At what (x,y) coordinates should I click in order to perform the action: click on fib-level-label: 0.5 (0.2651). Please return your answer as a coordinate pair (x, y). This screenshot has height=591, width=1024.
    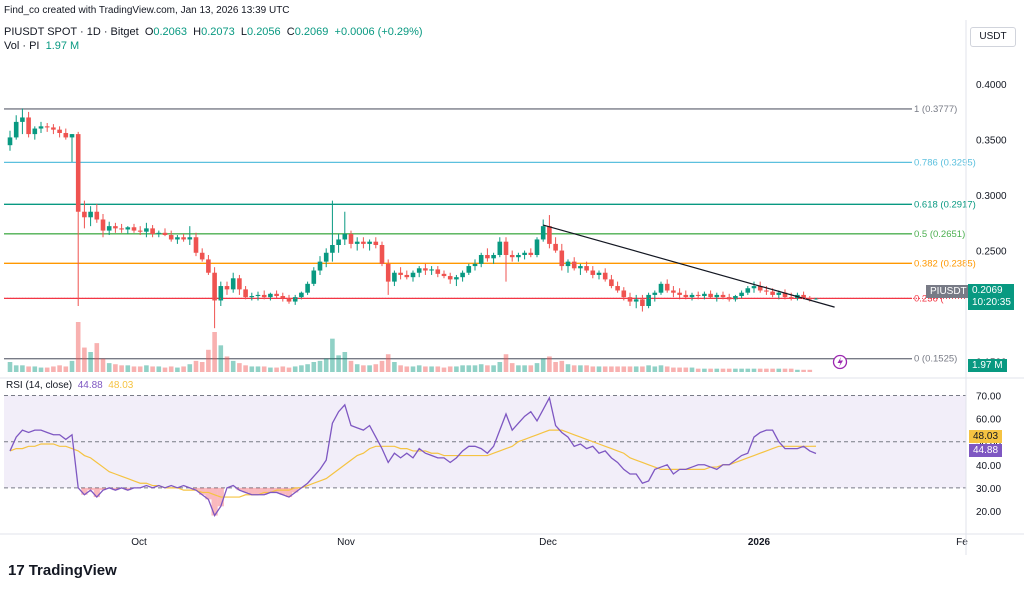
    Looking at the image, I should click on (939, 234).